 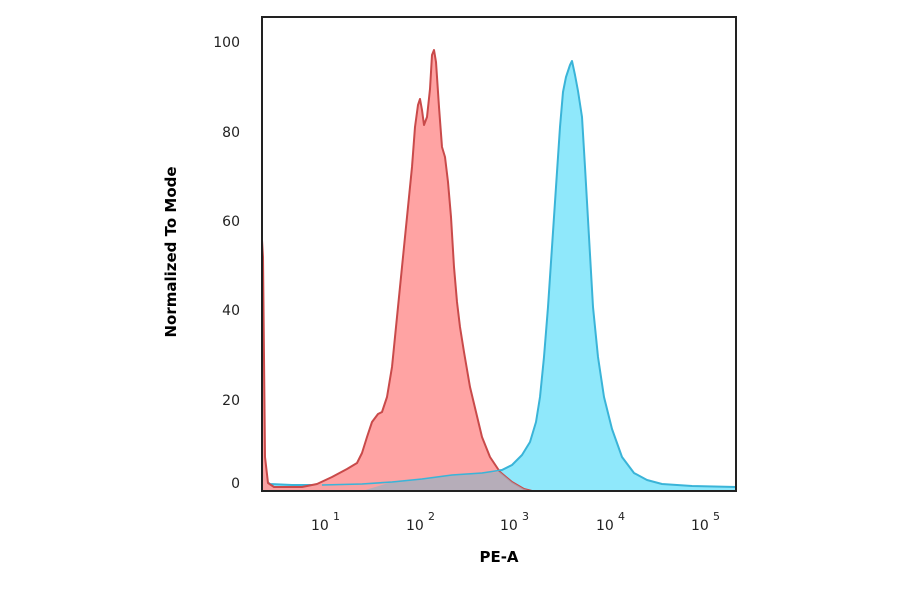 I want to click on y-tick-60: 60, so click(x=231, y=222).